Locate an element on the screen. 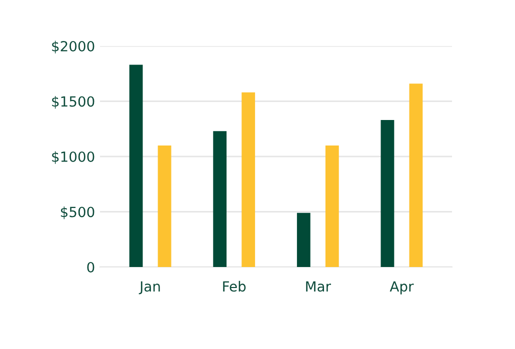  y-tick-label: $1000 is located at coordinates (73, 157).